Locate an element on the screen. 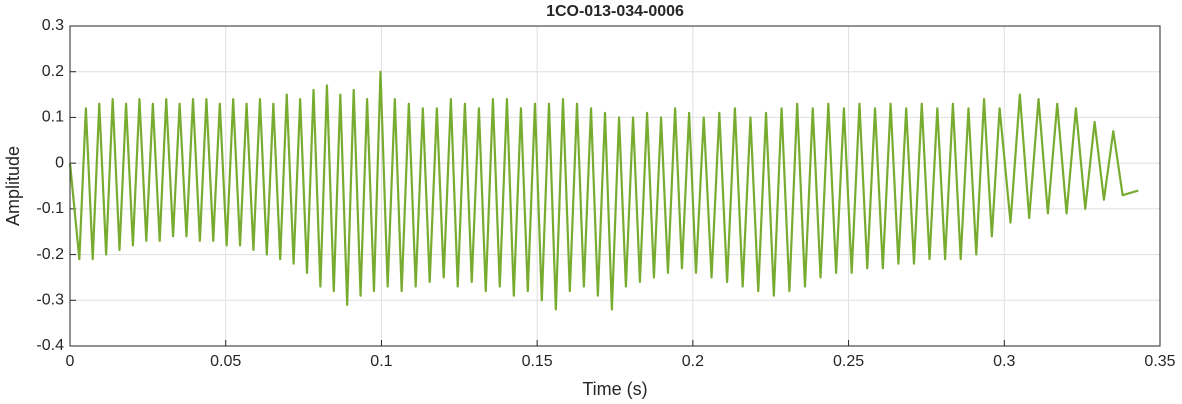  y-tick-label: 0.1 is located at coordinates (53, 117).